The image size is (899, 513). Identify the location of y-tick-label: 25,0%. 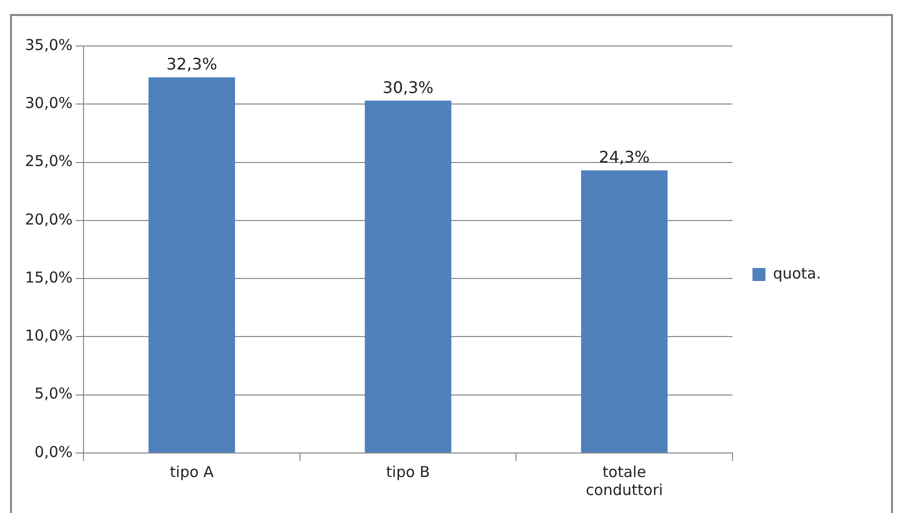
(48, 161).